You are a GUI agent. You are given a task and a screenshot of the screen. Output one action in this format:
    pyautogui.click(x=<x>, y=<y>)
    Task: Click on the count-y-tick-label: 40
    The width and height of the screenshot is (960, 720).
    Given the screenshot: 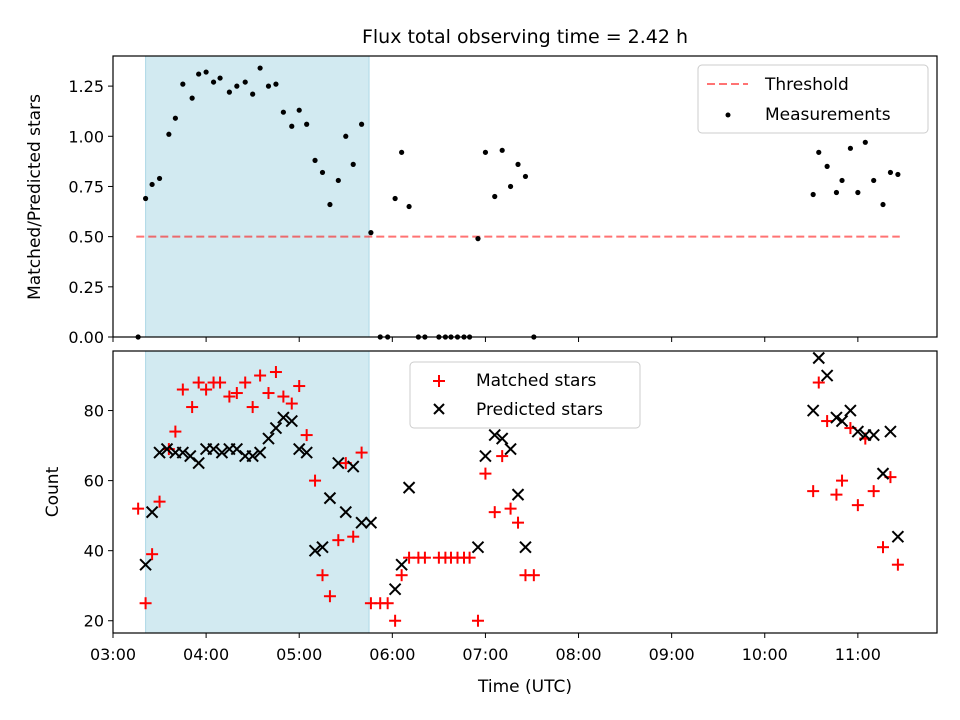 What is the action you would take?
    pyautogui.click(x=94, y=551)
    